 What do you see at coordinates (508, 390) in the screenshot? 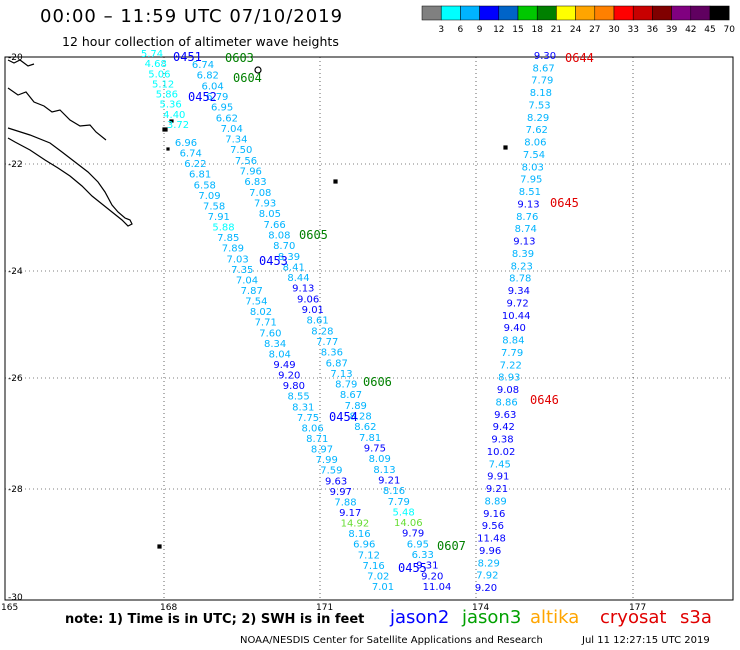
I see `swh-value: 9.08` at bounding box center [508, 390].